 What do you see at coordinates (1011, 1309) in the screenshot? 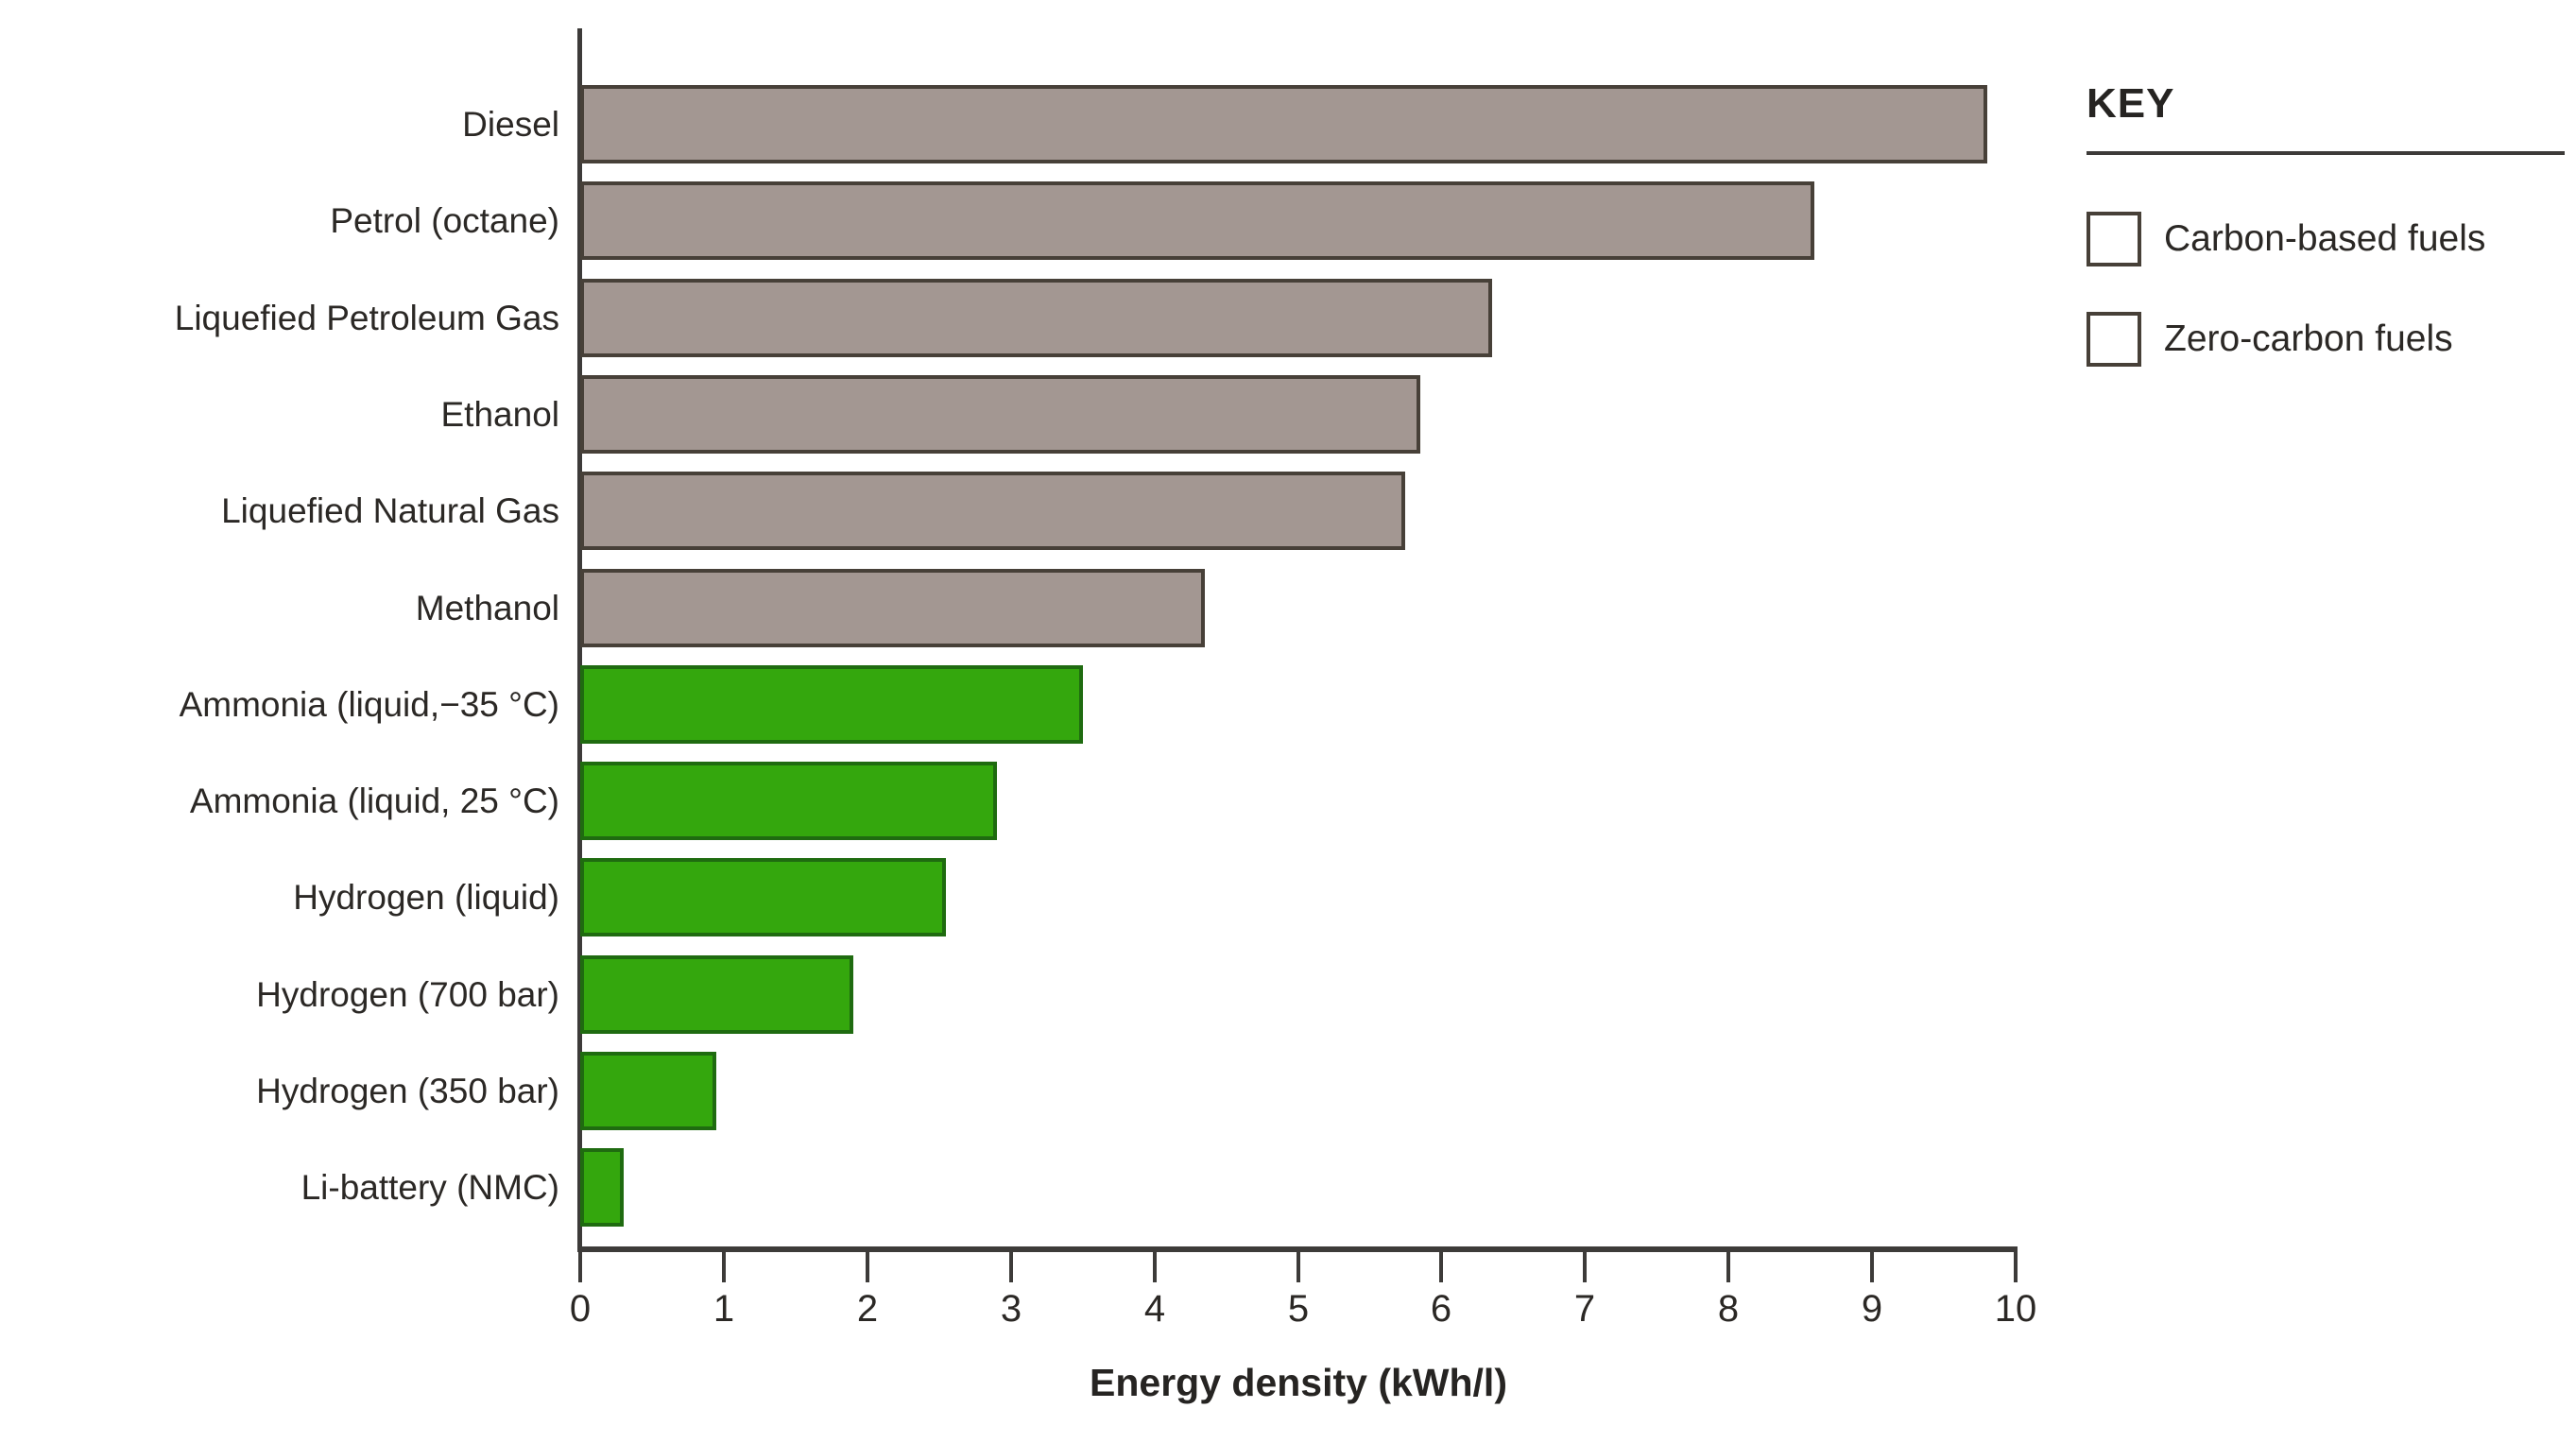
I see `x-tick-label: 3` at bounding box center [1011, 1309].